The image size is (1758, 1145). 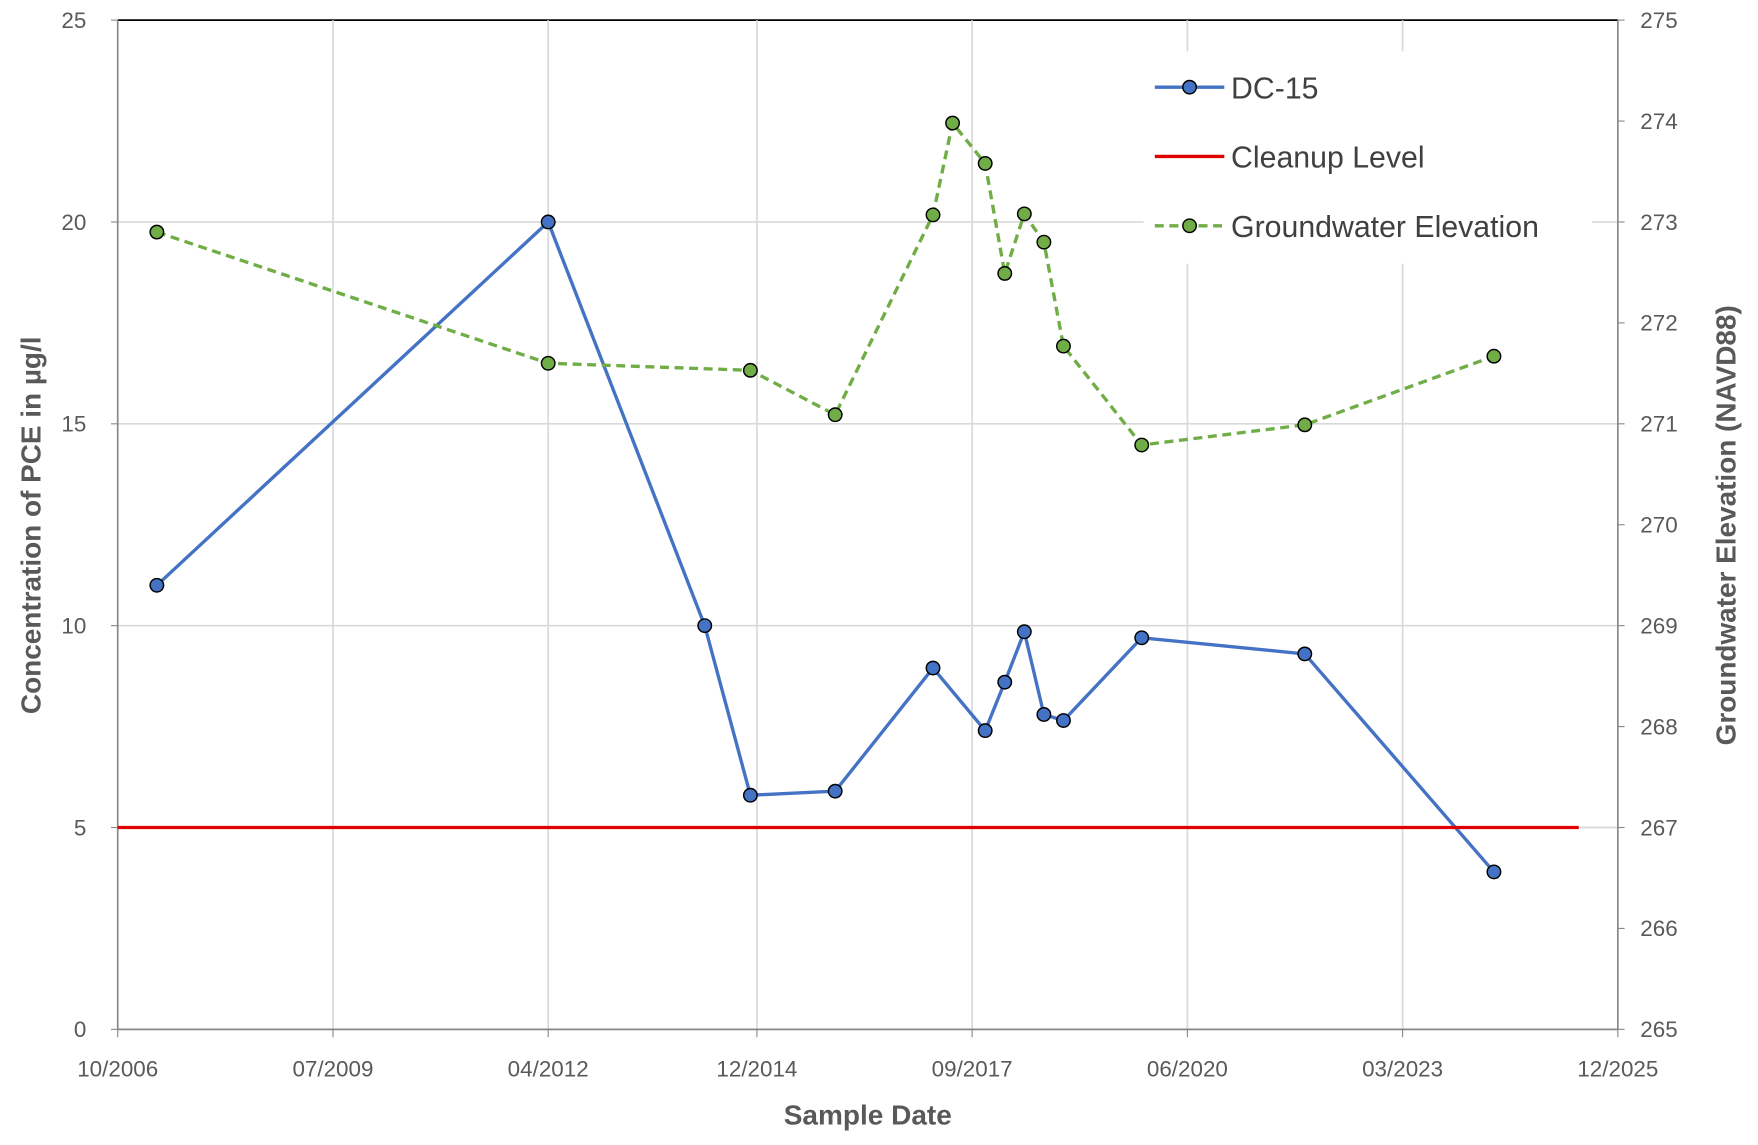 I want to click on x-tick-label: 10/2006, so click(x=117, y=1068).